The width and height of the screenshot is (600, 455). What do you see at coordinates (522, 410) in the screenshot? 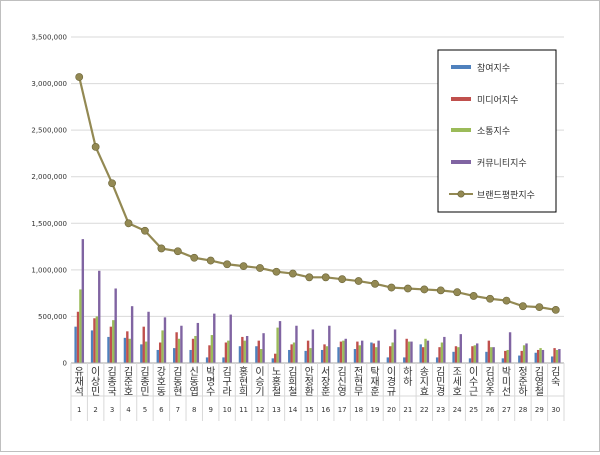
I see `x-category-number: 28` at bounding box center [522, 410].